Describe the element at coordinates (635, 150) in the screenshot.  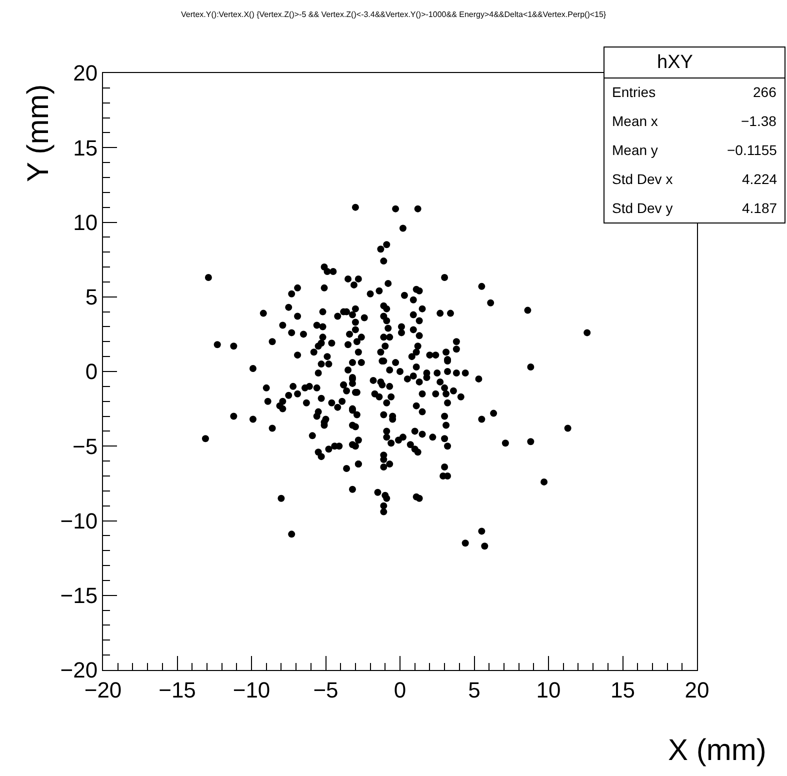
I see `annotation: Mean y` at that location.